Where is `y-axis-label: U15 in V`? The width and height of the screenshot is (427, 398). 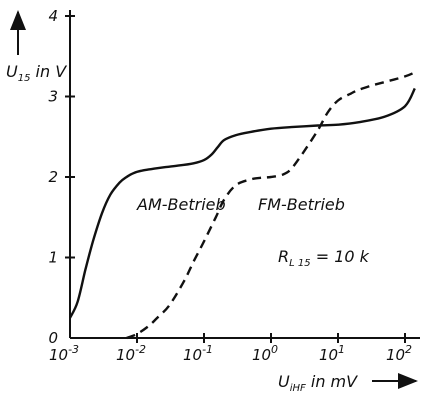
y-axis-label: U15 in V is located at coordinates (36, 73).